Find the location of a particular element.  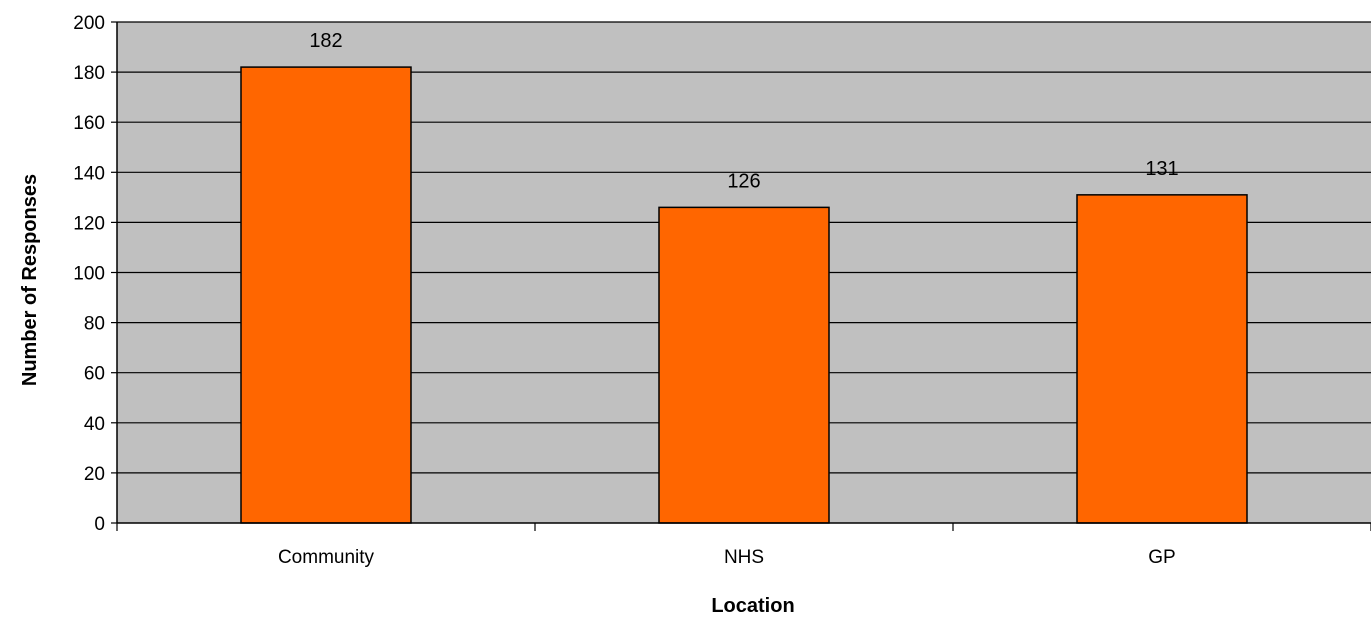

y-tick-labels: 0 20 40 60 80 100 120 140 160 180 200 is located at coordinates (95, 274).